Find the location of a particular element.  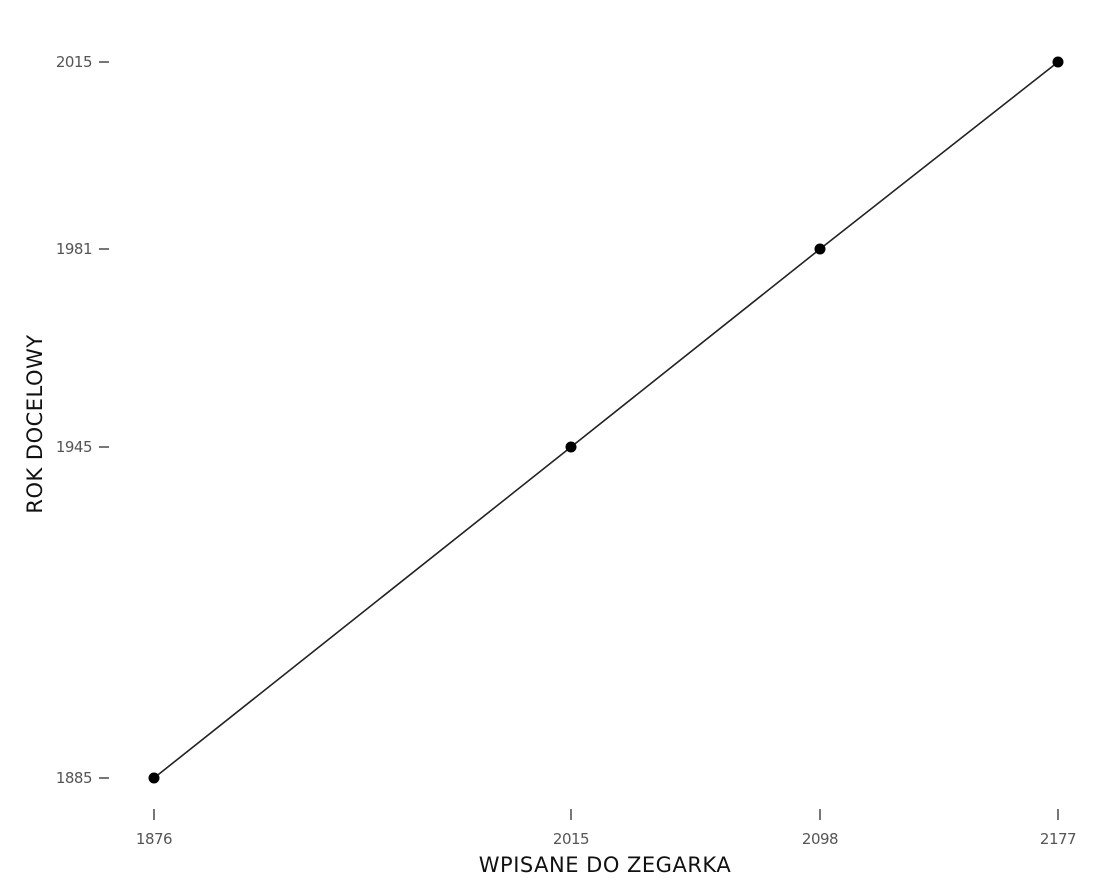

y-tick-label: 2015 is located at coordinates (74, 62).